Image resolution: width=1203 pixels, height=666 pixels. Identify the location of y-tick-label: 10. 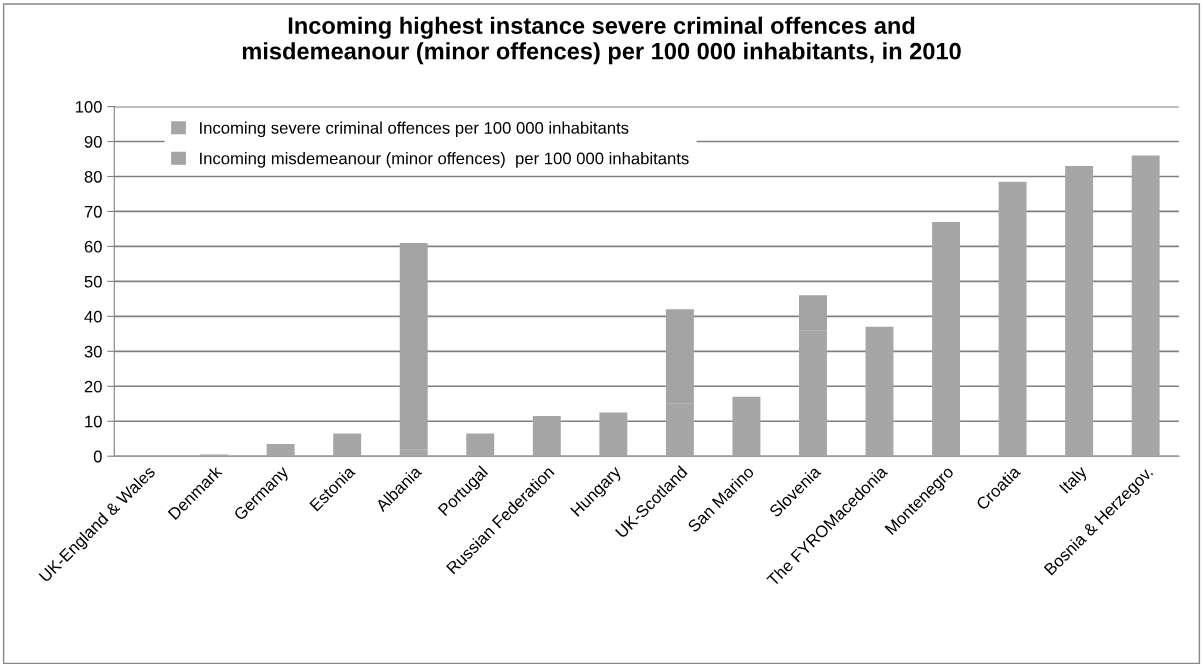
(93, 421).